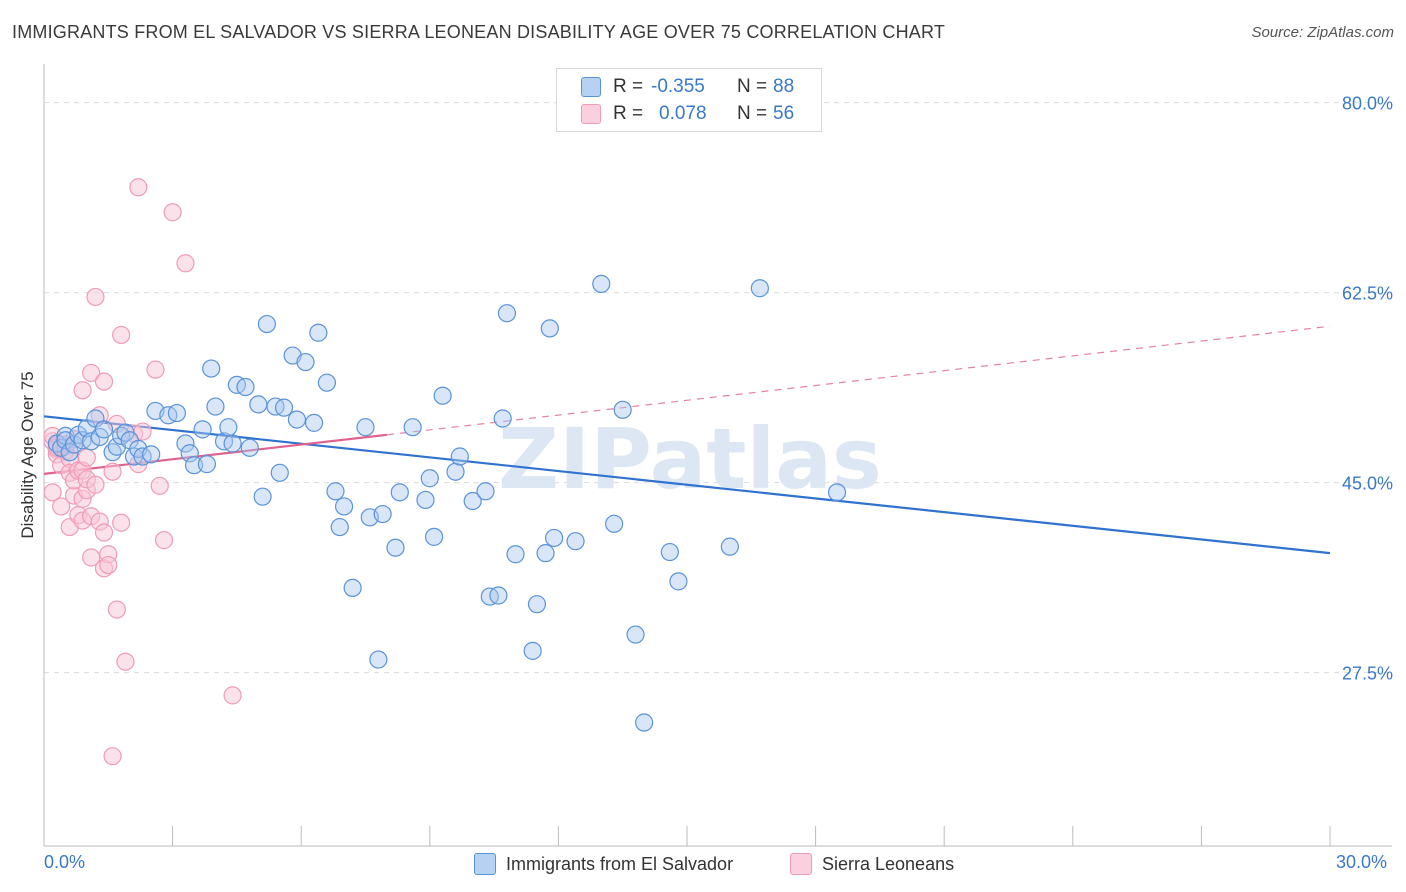 The width and height of the screenshot is (1406, 892). I want to click on y-tick-label: 45.0%, so click(1367, 484).